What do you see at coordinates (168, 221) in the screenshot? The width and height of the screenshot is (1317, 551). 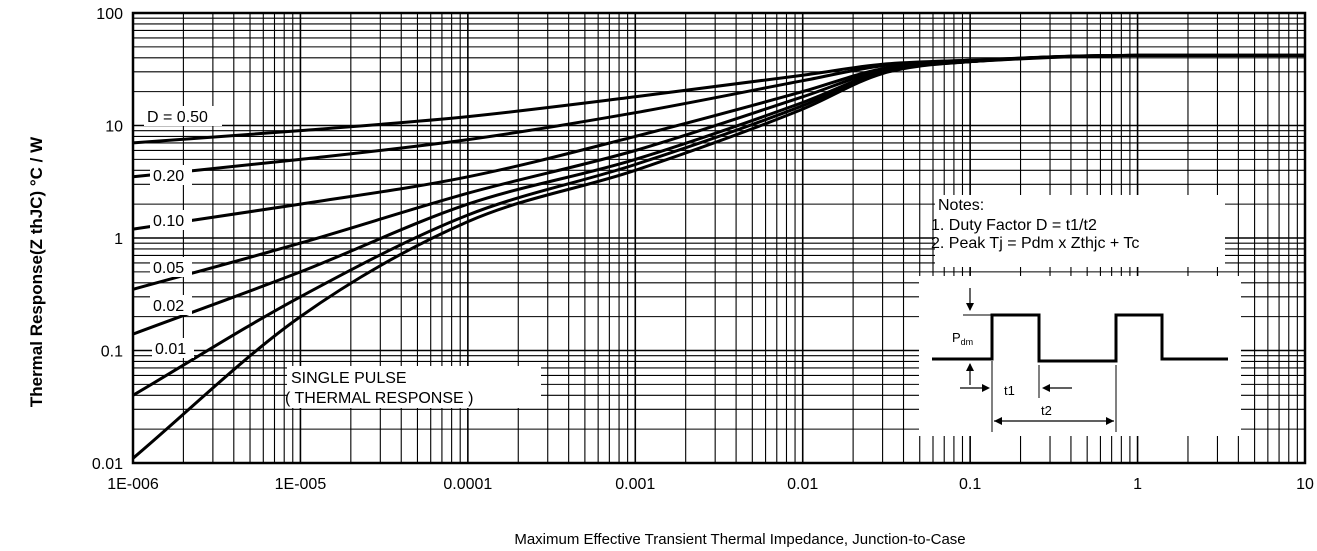 I see `curve-label: 0.10` at bounding box center [168, 221].